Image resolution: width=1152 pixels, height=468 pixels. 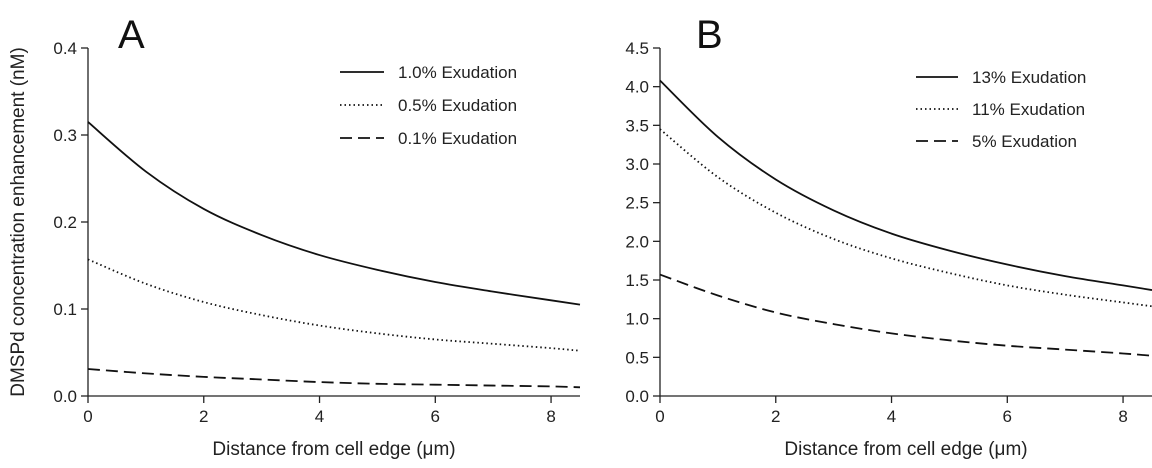 I want to click on panel-b-legend-label: 13% Exudation, so click(x=1029, y=77).